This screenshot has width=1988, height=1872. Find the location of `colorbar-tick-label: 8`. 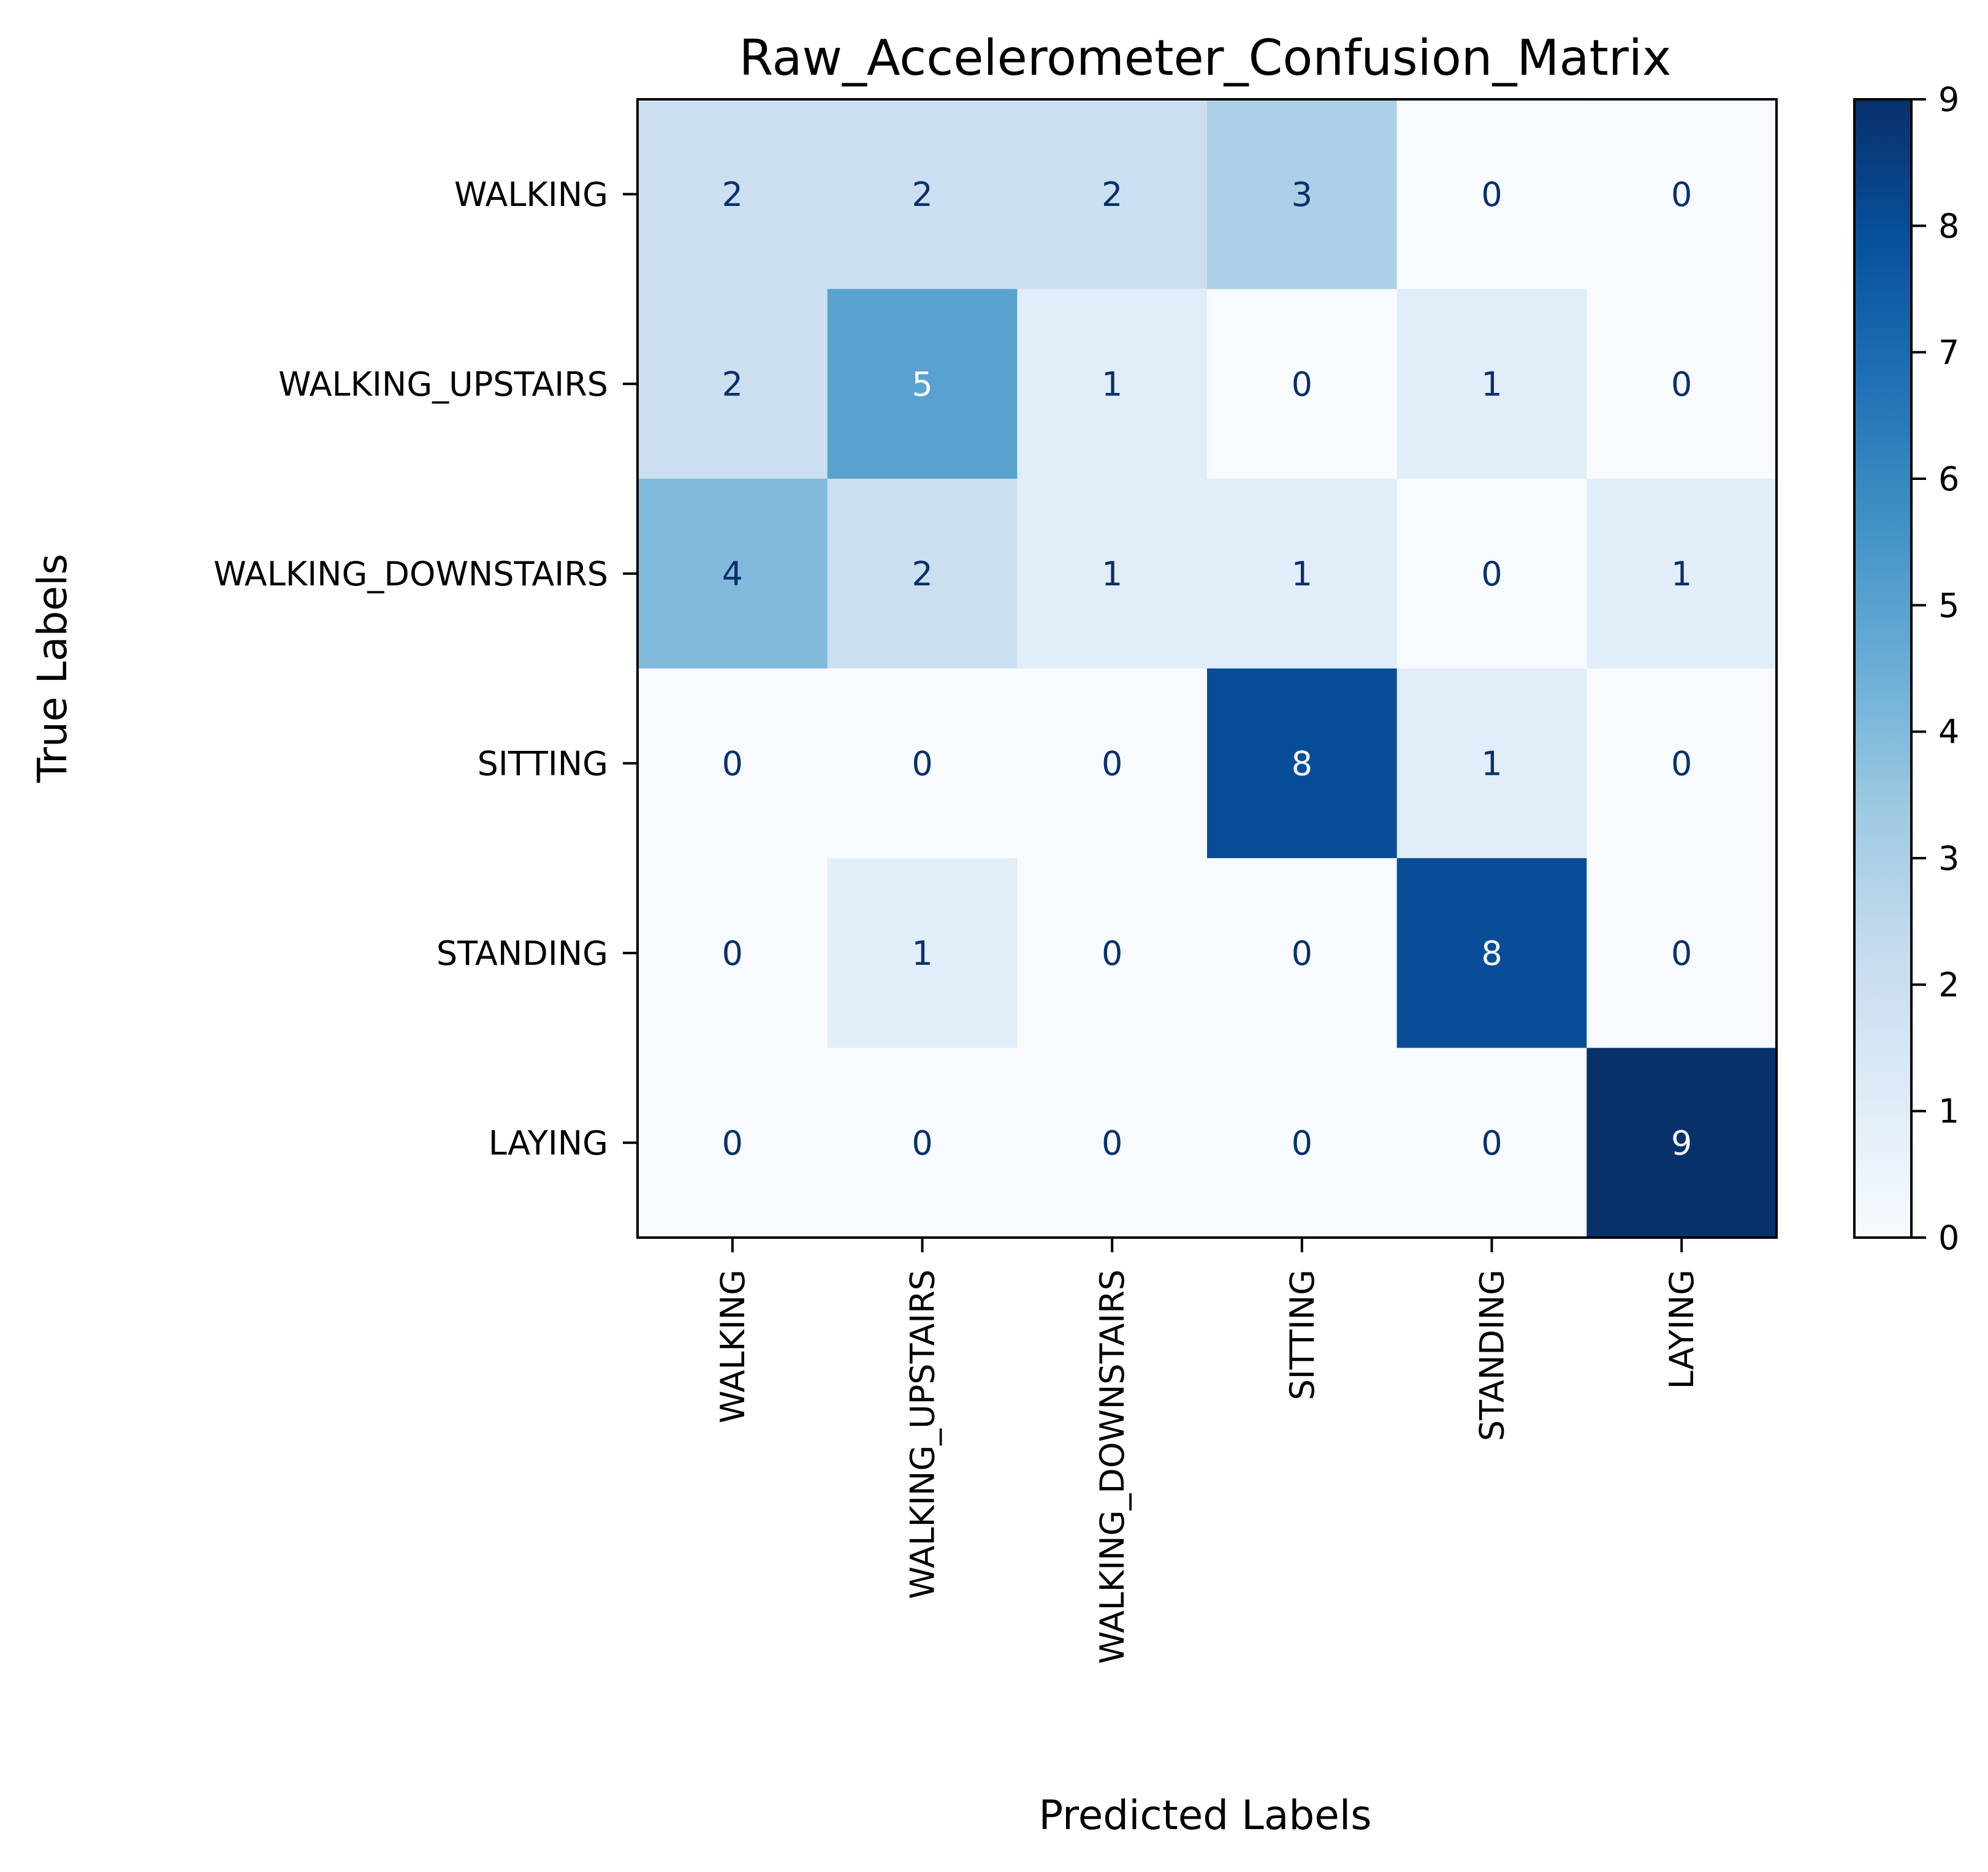

colorbar-tick-label: 8 is located at coordinates (1948, 226).